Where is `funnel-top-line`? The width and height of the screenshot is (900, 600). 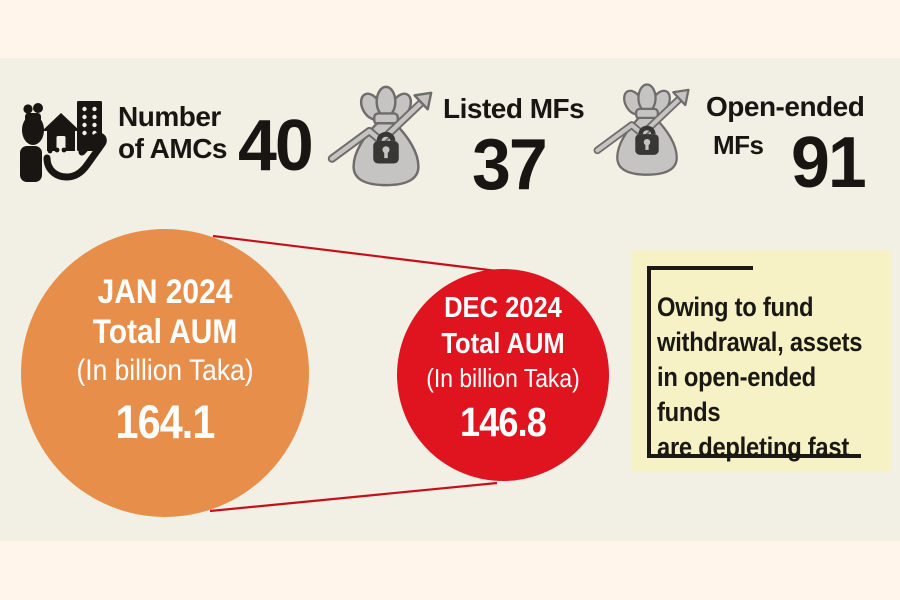 funnel-top-line is located at coordinates (355, 253).